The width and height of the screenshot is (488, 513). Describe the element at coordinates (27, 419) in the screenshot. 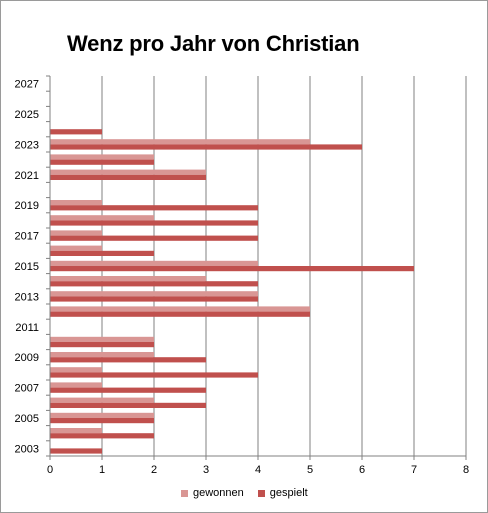

I see `y-tick-label: 2005` at that location.